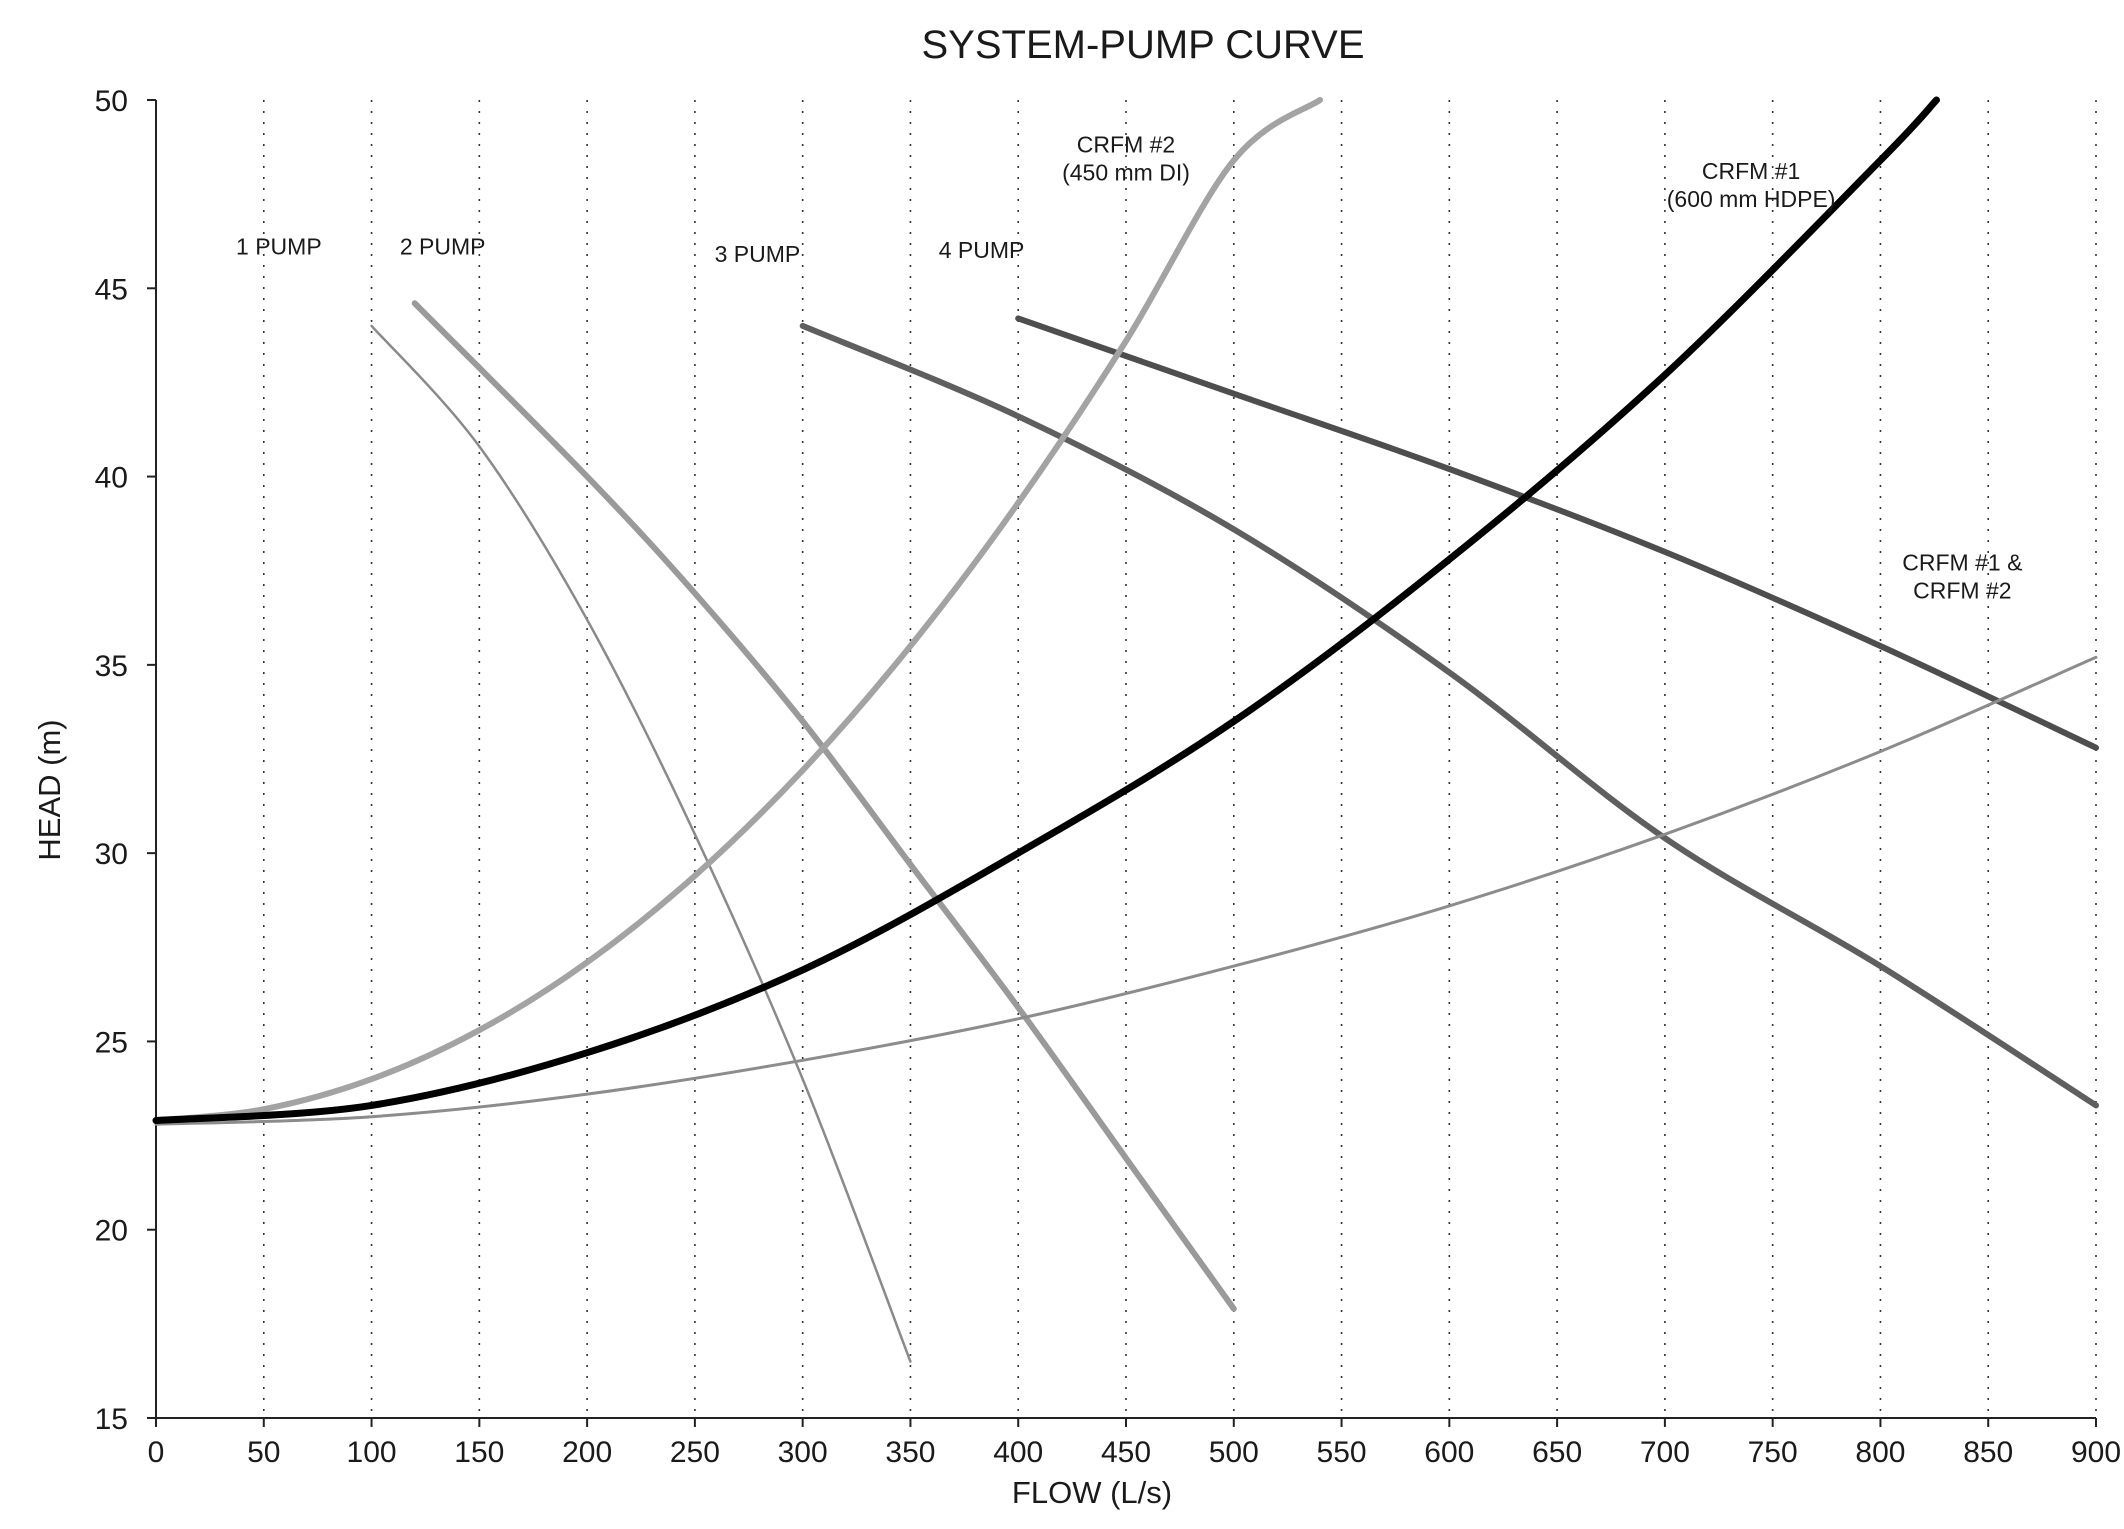 The image size is (2124, 1529). I want to click on curve-label: 3 PUMP, so click(758, 254).